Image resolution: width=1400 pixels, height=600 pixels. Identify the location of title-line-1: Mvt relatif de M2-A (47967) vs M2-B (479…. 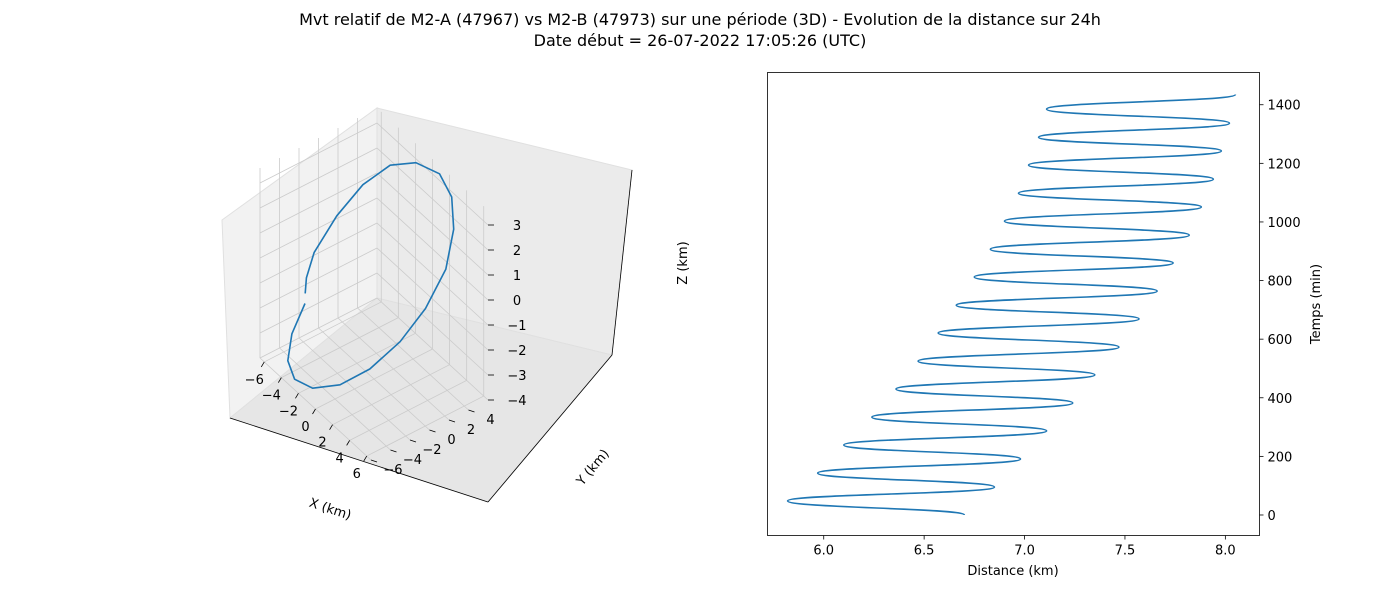
(700, 19).